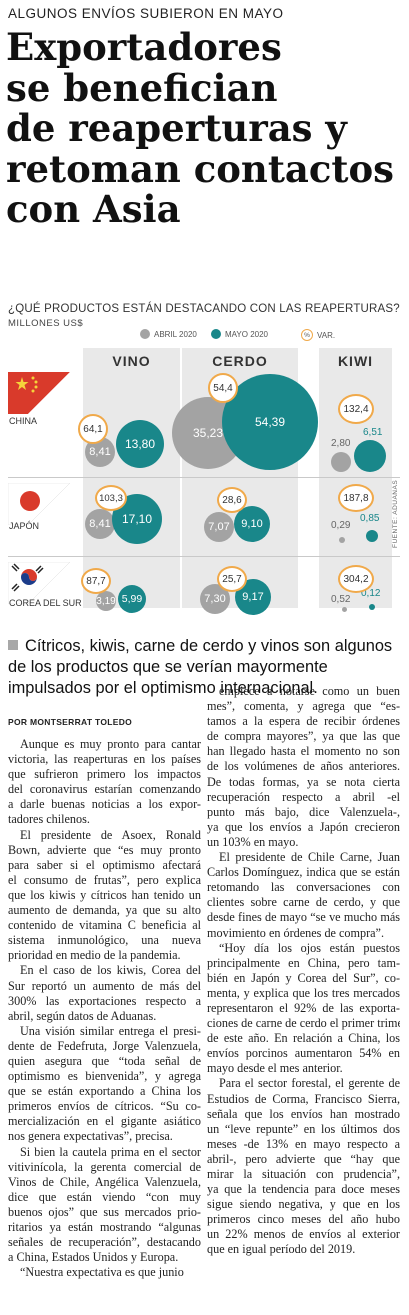 The image size is (409, 1315). What do you see at coordinates (104, 1211) in the screenshot?
I see `body-line: buenos ojos” que sus mercados prio-` at bounding box center [104, 1211].